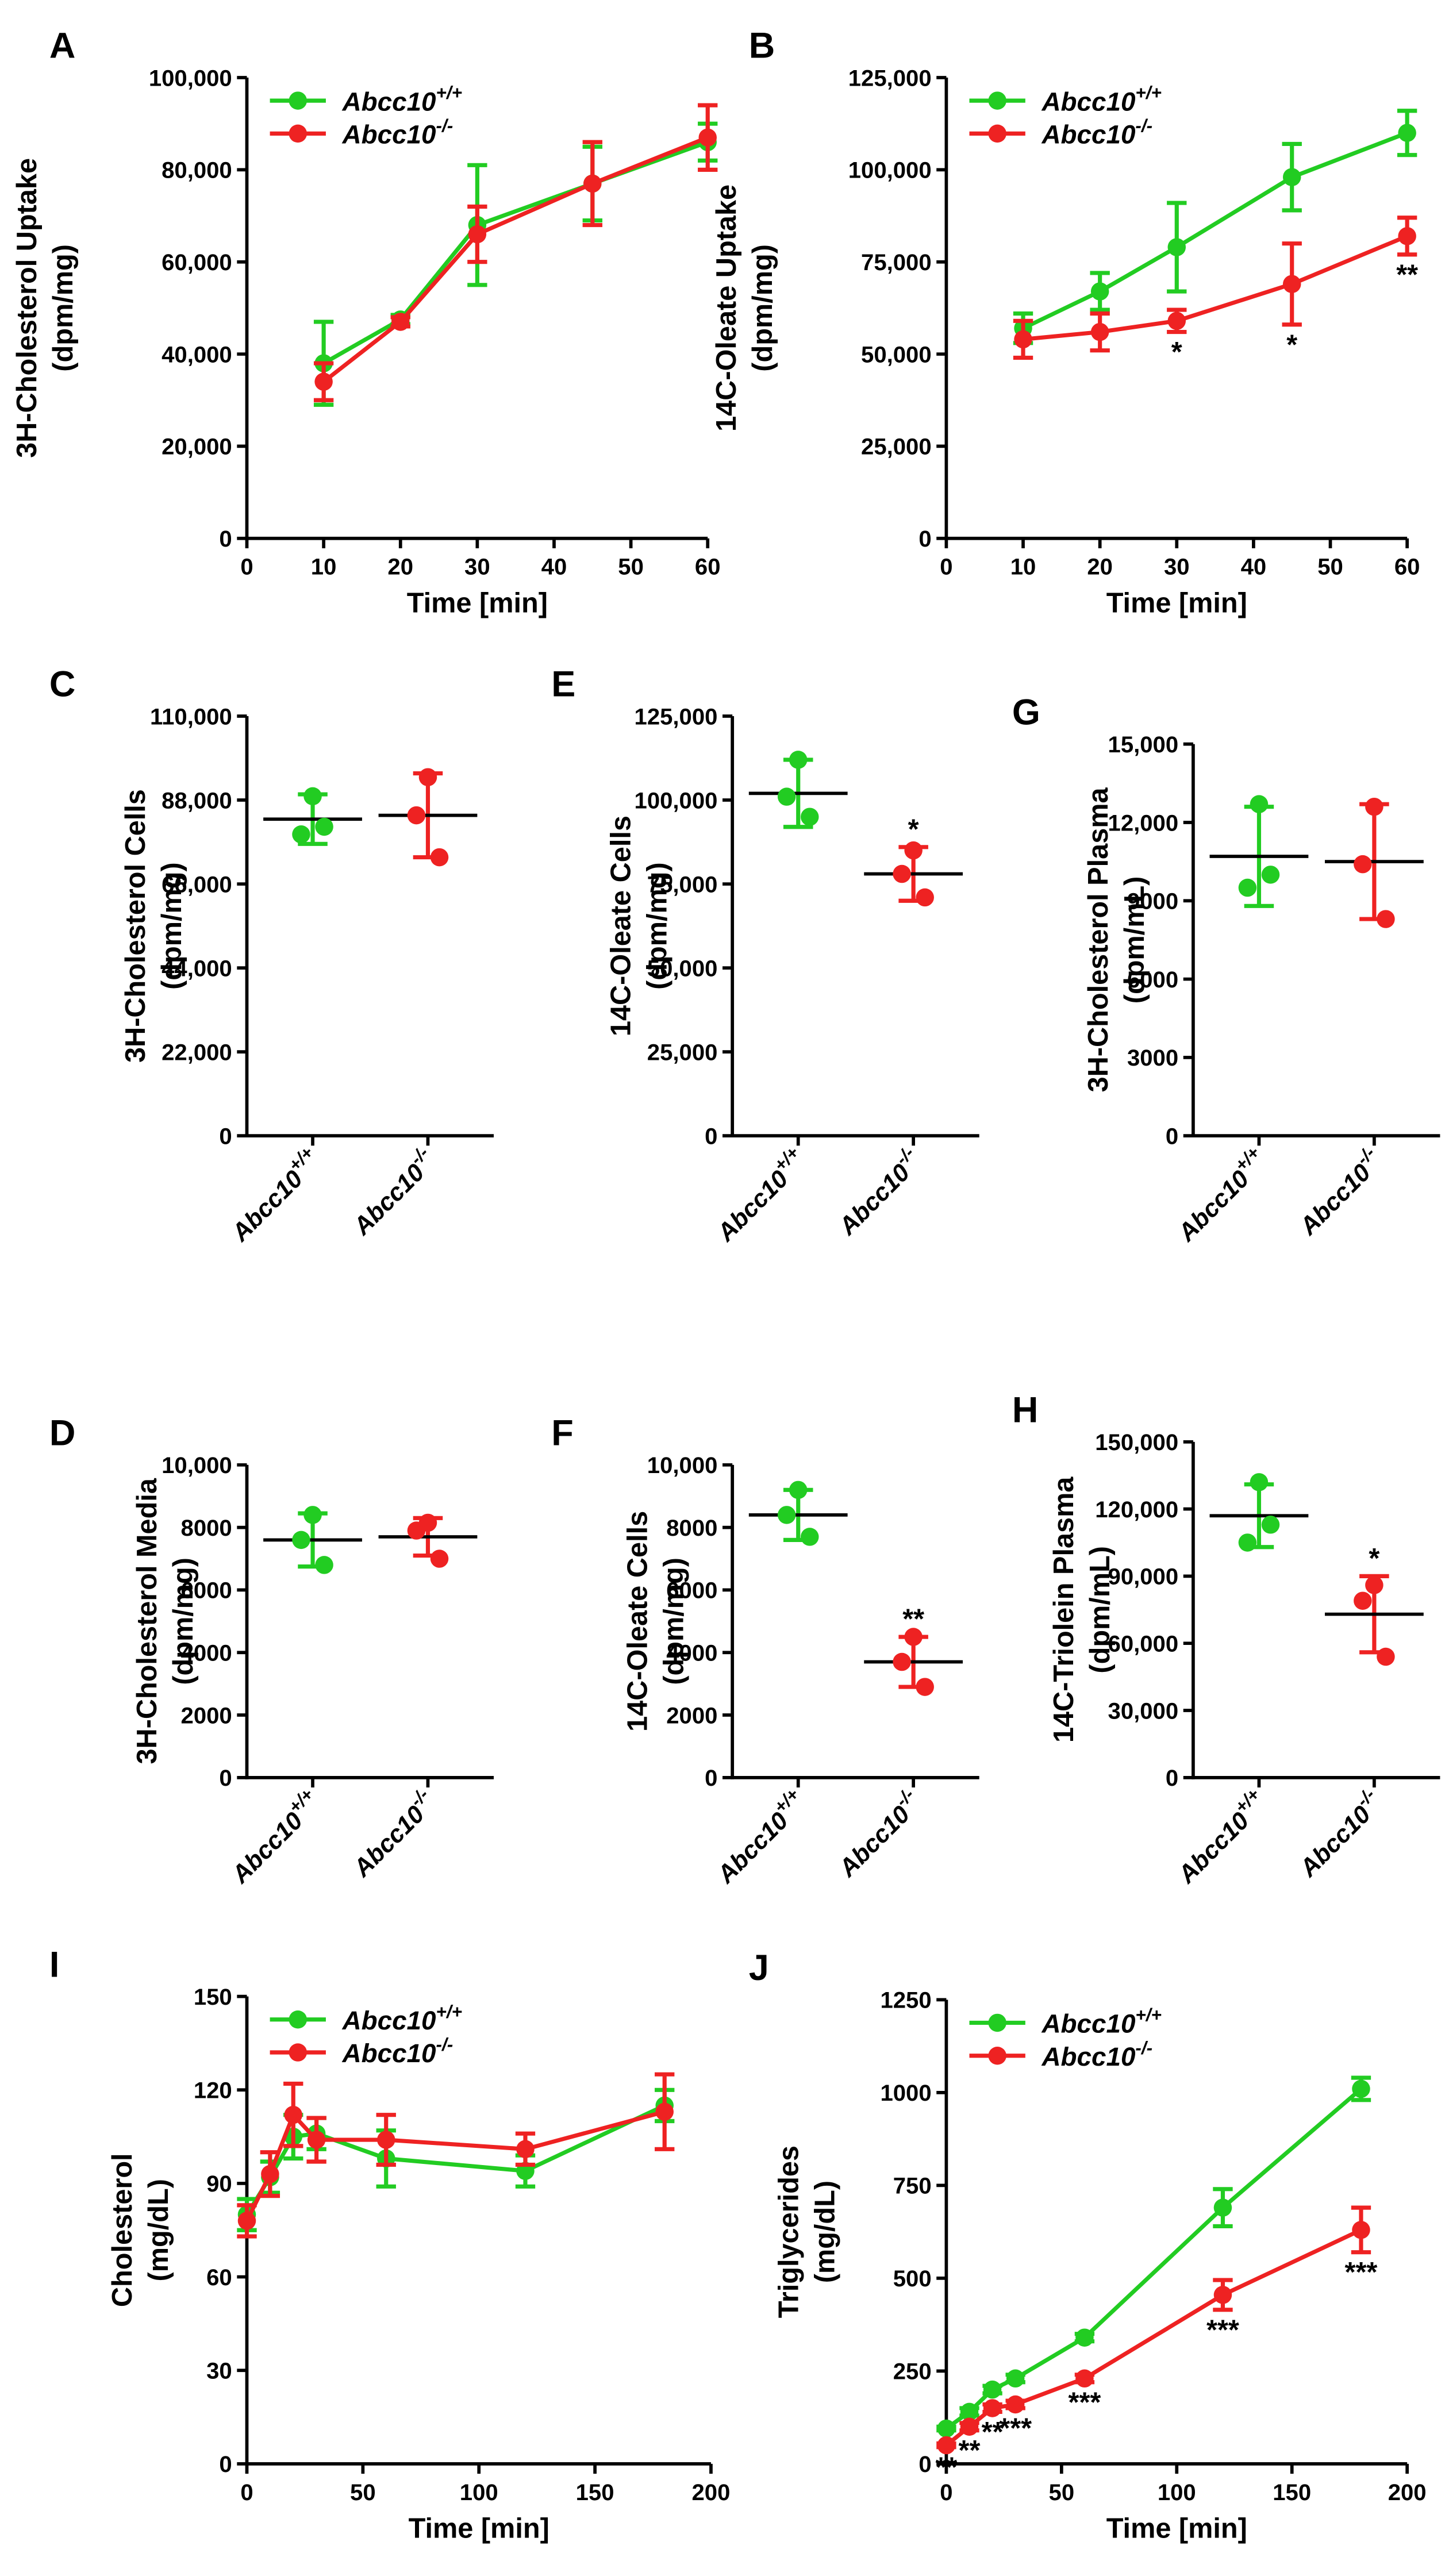 This screenshot has width=1445, height=2576. I want to click on x-tick-label: 10, so click(324, 567).